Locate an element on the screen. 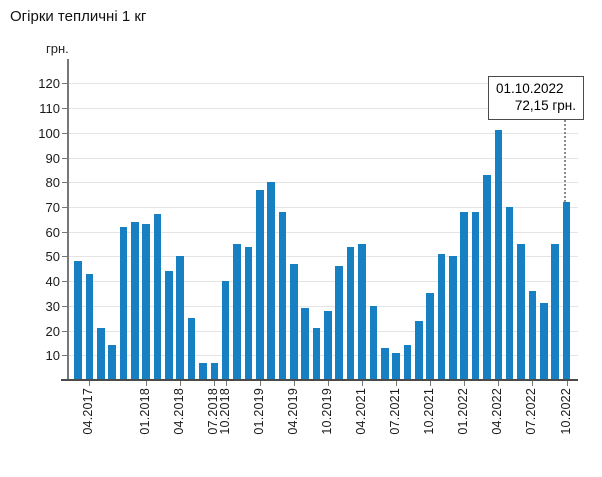  y-axis-line is located at coordinates (68, 220).